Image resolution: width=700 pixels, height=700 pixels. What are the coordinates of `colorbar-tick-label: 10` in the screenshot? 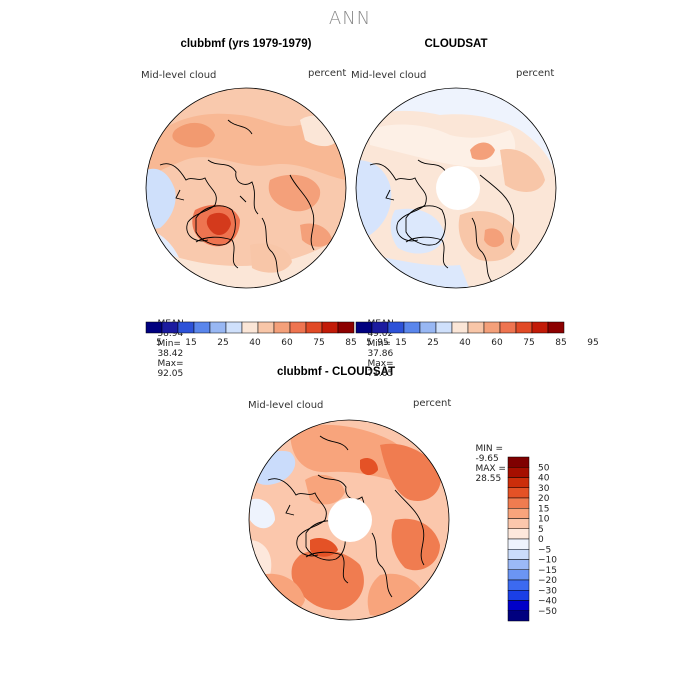 It's located at (544, 520).